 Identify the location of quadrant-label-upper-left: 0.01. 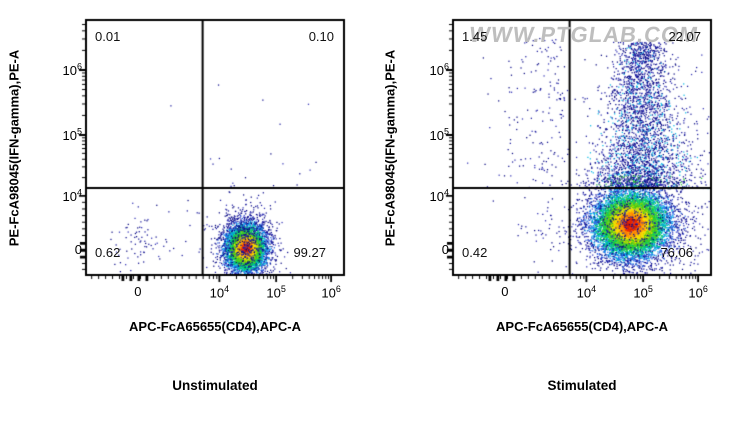
(108, 36).